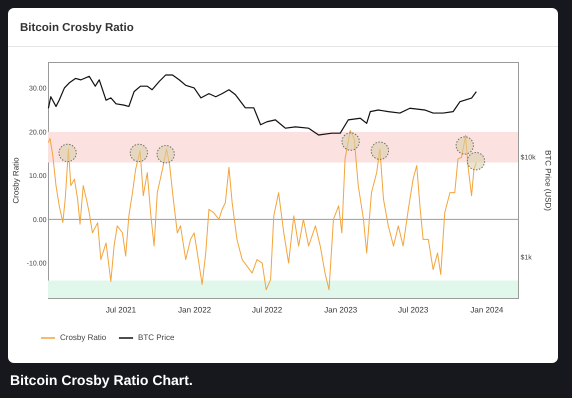 This screenshot has width=572, height=398. I want to click on legend-label: BTC Price, so click(156, 337).